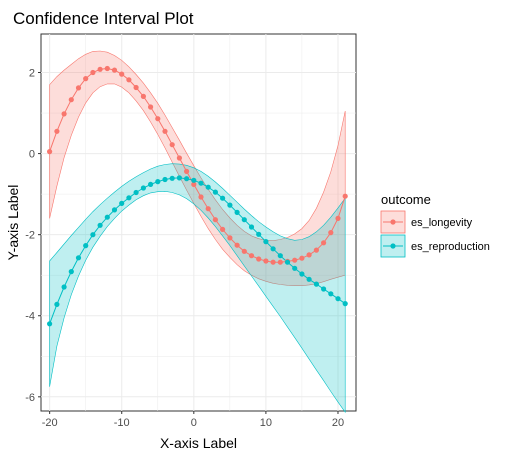 The width and height of the screenshot is (517, 459). Describe the element at coordinates (406, 199) in the screenshot. I see `legend-title: outcome` at that location.